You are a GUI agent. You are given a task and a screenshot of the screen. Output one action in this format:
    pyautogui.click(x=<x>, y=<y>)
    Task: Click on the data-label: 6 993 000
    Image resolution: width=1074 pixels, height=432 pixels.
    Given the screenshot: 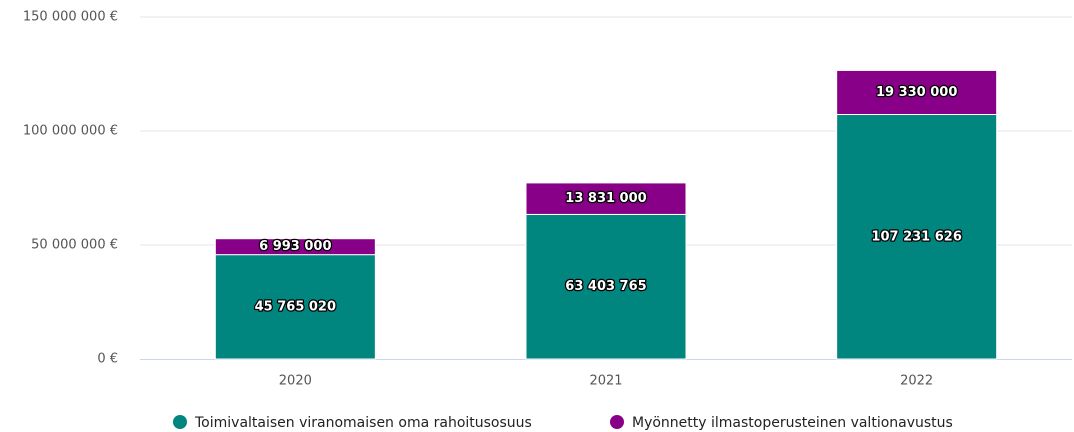 What is the action you would take?
    pyautogui.click(x=295, y=246)
    